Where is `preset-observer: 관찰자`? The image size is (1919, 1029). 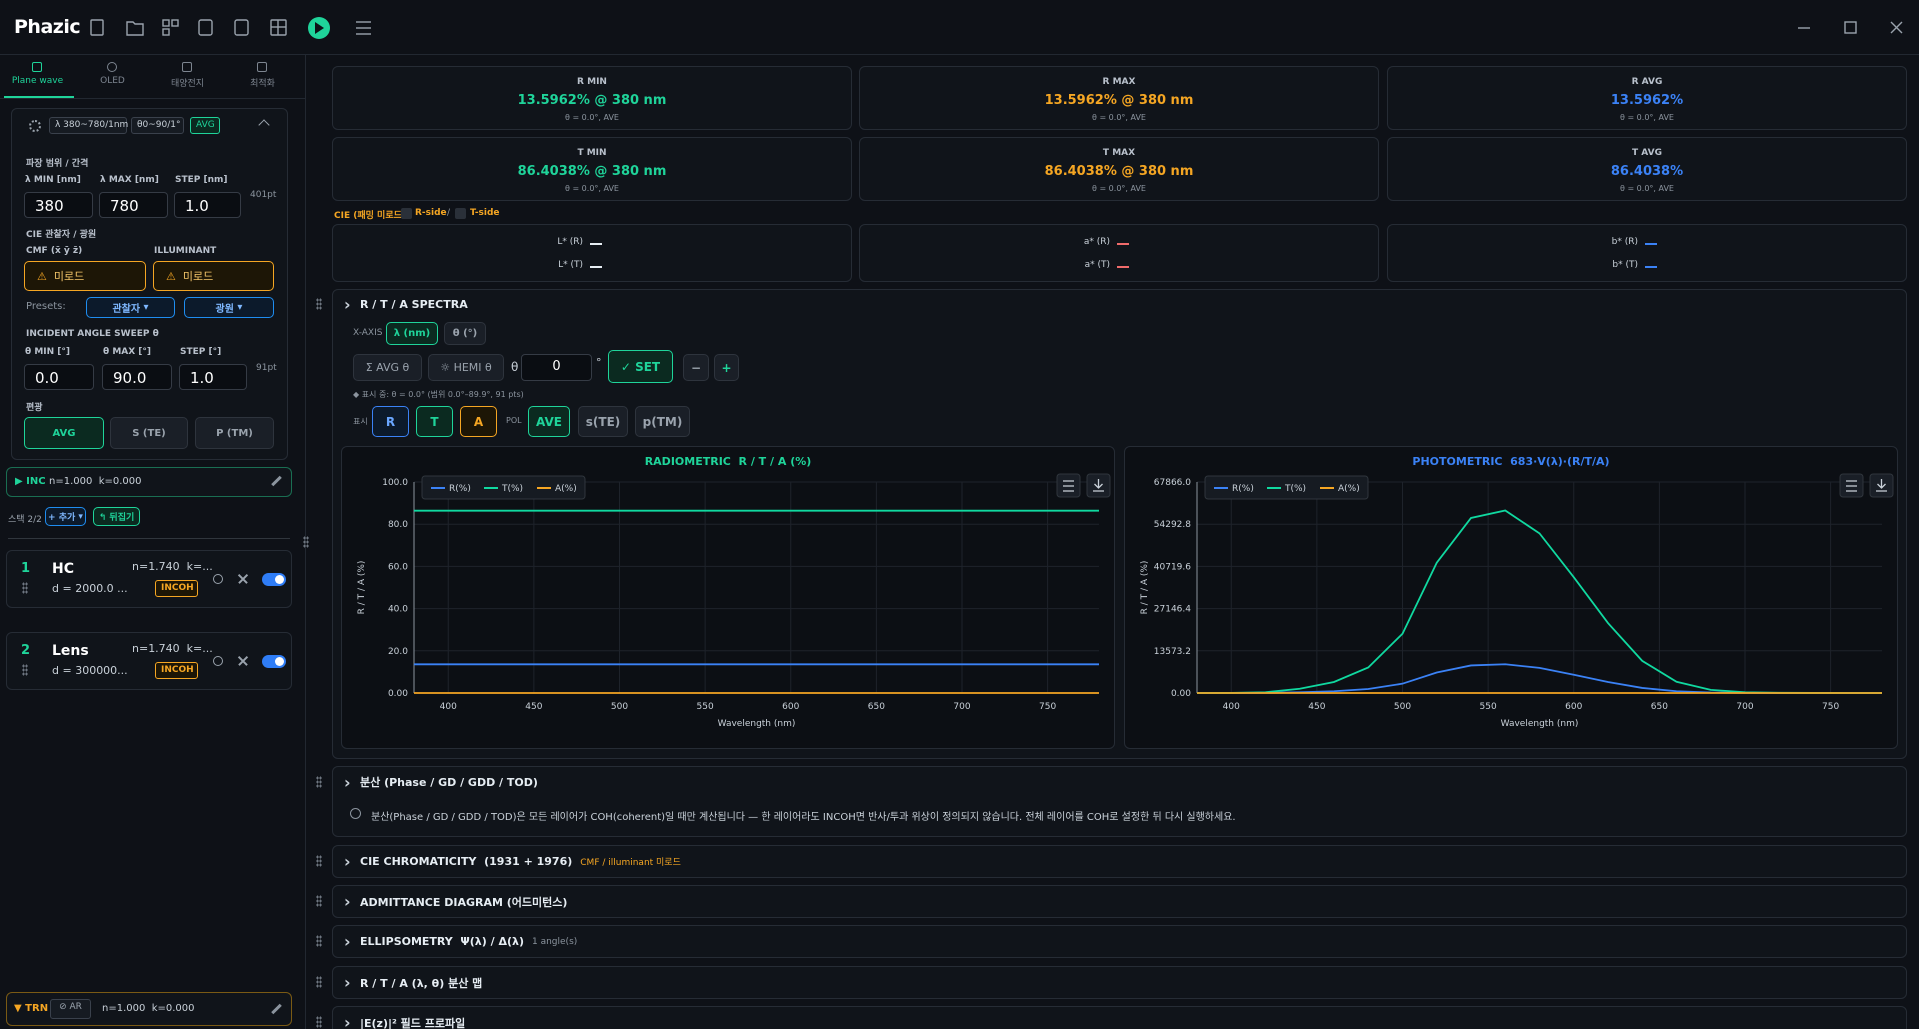
preset-observer: 관찰자 is located at coordinates (130, 307).